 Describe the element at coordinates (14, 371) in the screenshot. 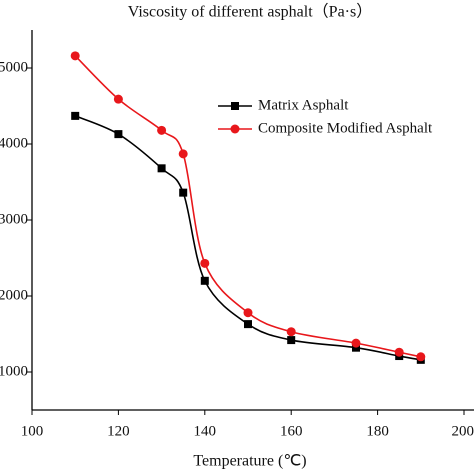

I see `y-tick-label: 1000` at that location.